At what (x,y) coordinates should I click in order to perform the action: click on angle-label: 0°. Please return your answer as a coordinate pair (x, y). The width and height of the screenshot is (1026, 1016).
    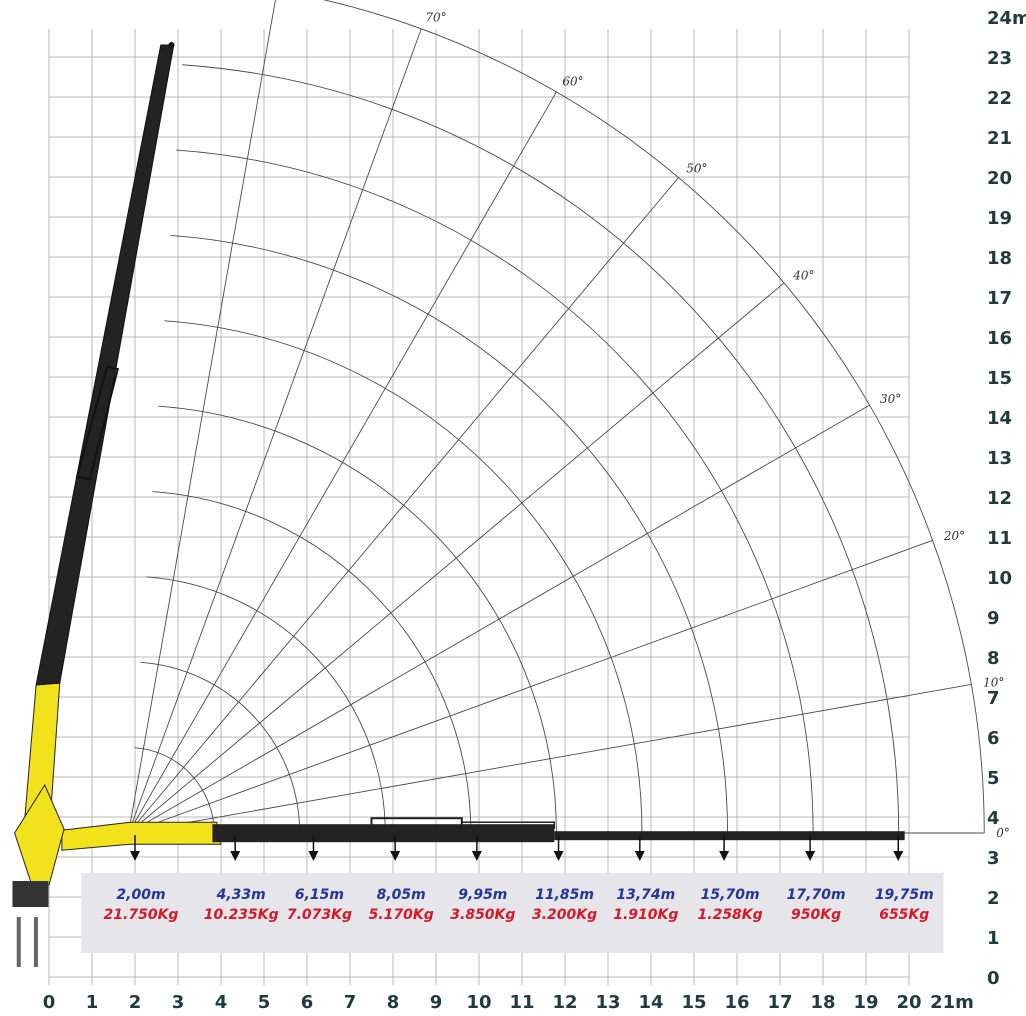
    Looking at the image, I should click on (1003, 833).